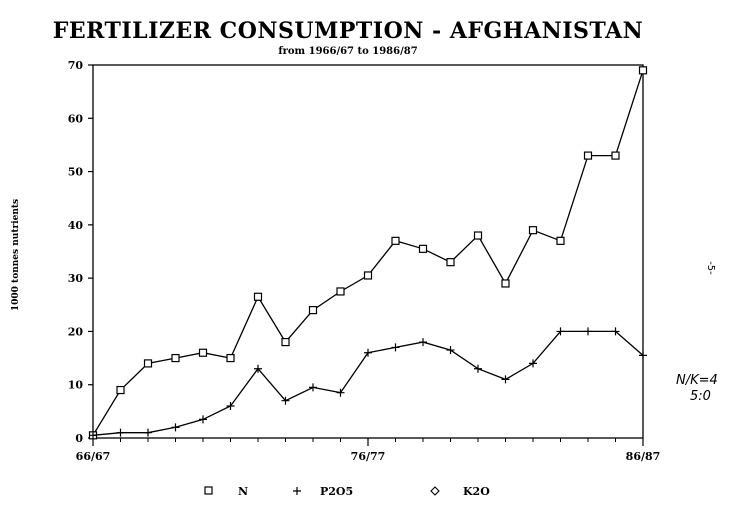  What do you see at coordinates (336, 491) in the screenshot?
I see `legend-label-p2o5: P2O5` at bounding box center [336, 491].